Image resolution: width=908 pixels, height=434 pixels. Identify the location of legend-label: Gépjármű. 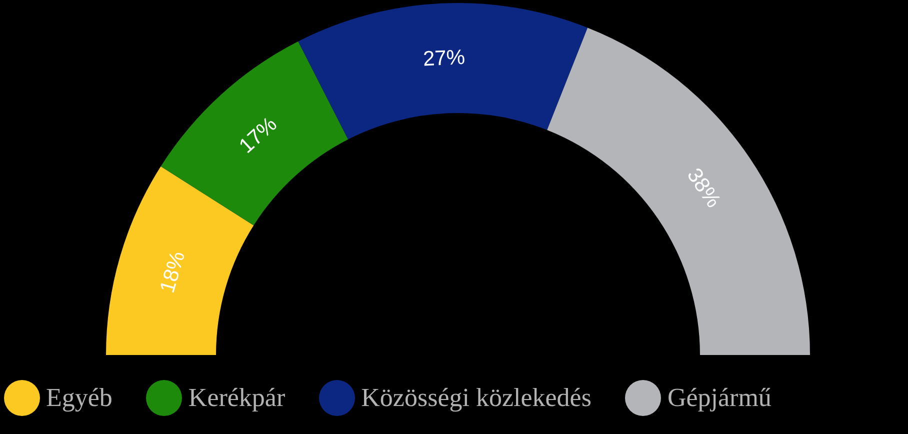
(719, 398).